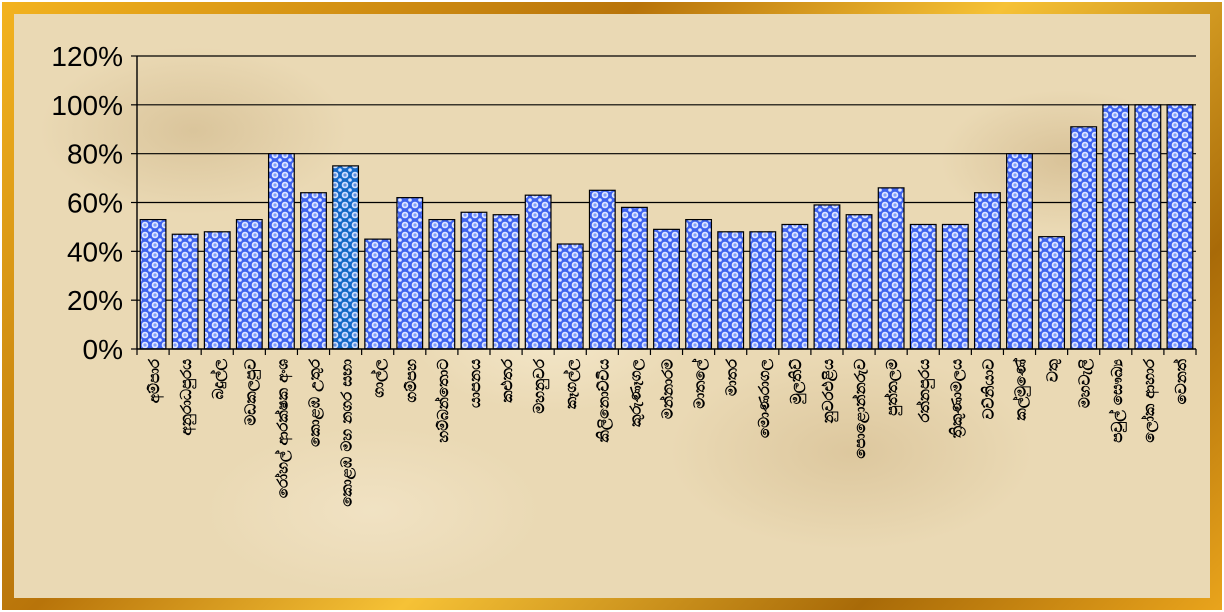 This screenshot has width=1224, height=612. What do you see at coordinates (1118, 400) in the screenshot?
I see `x-tick-label: පවුල් සෞඛ්‍ය` at bounding box center [1118, 400].